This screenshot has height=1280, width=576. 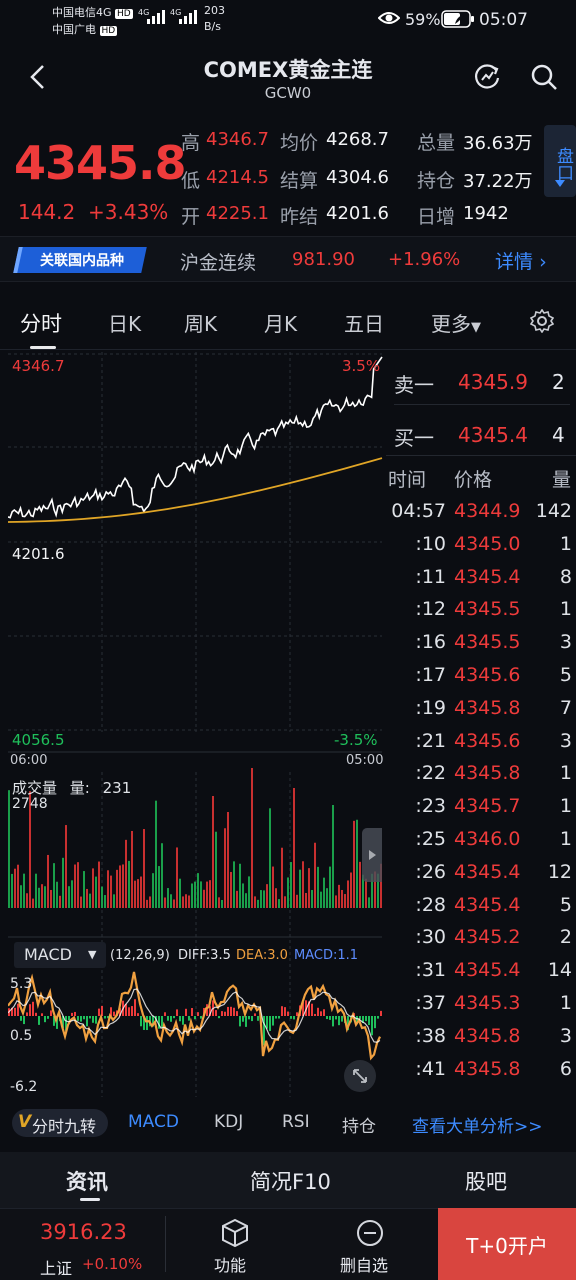 I want to click on tick-price: 4345.6, so click(x=487, y=675).